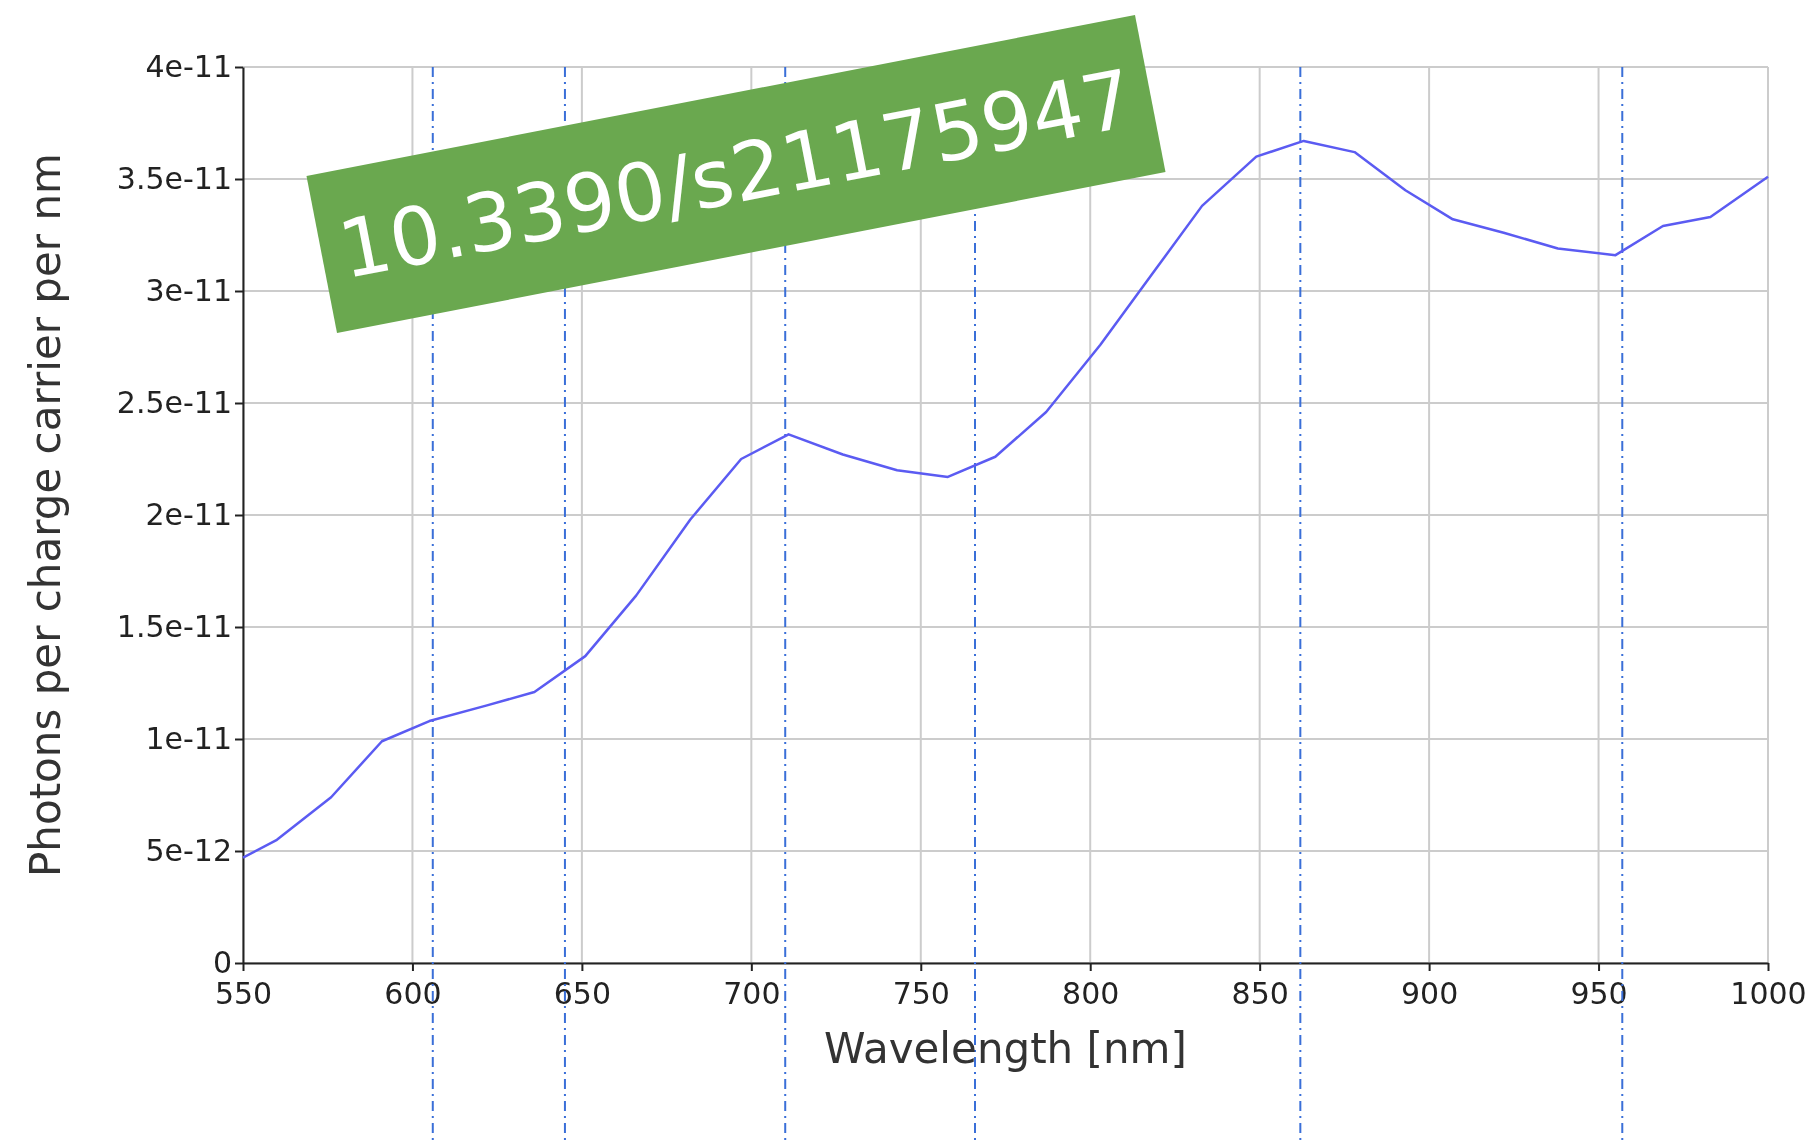 Image resolution: width=1814 pixels, height=1145 pixels. I want to click on y-tick-label: 2.5e-11, so click(174, 403).